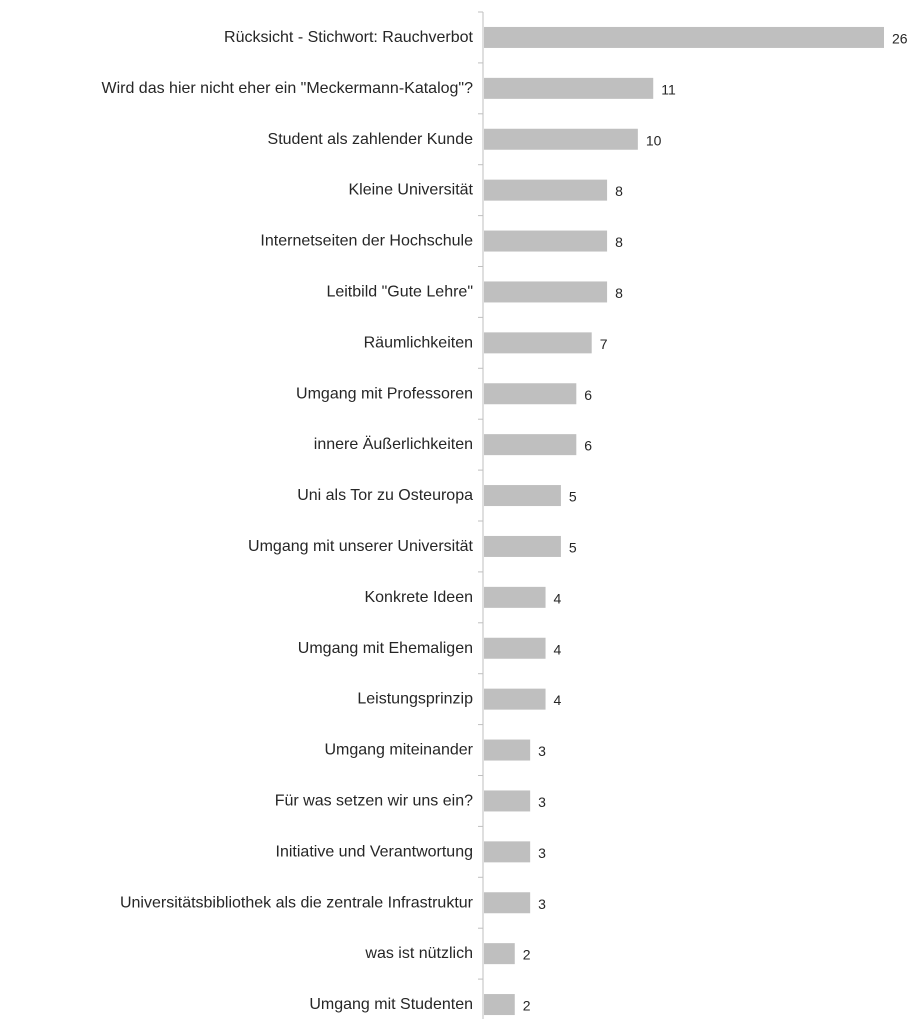 Image resolution: width=914 pixels, height=1019 pixels. Describe the element at coordinates (384, 393) in the screenshot. I see `category-label: Umgang mit Professoren` at that location.